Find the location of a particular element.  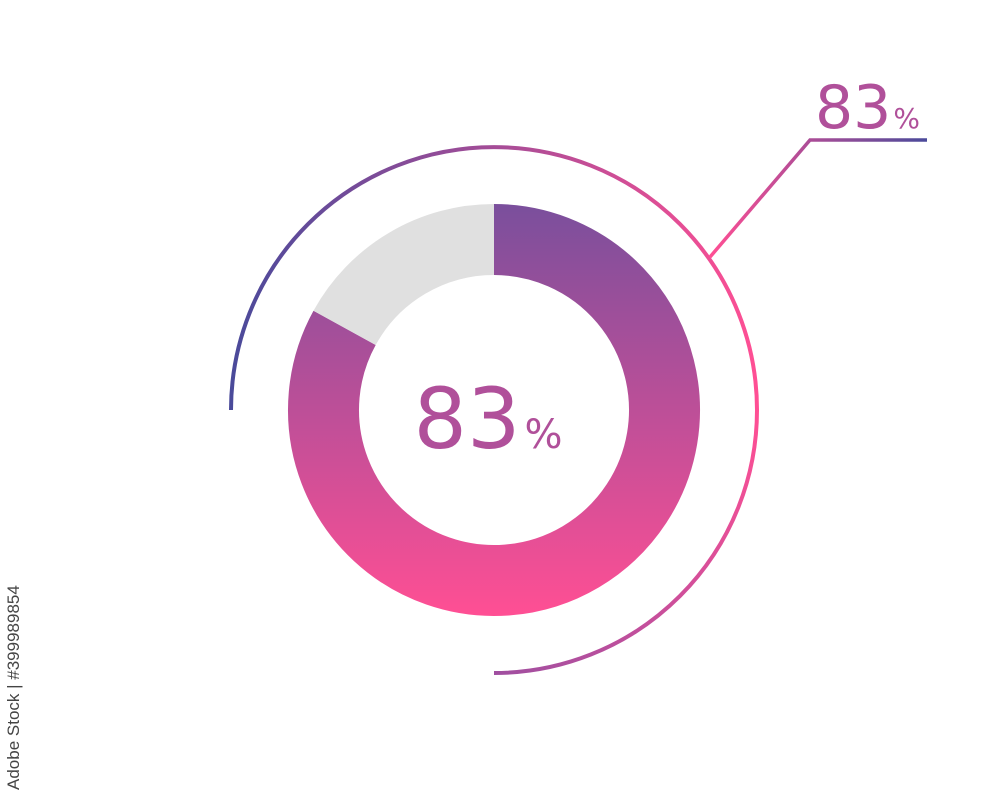

watermark-id: Adobe Stock | #399989854 is located at coordinates (13, 687).